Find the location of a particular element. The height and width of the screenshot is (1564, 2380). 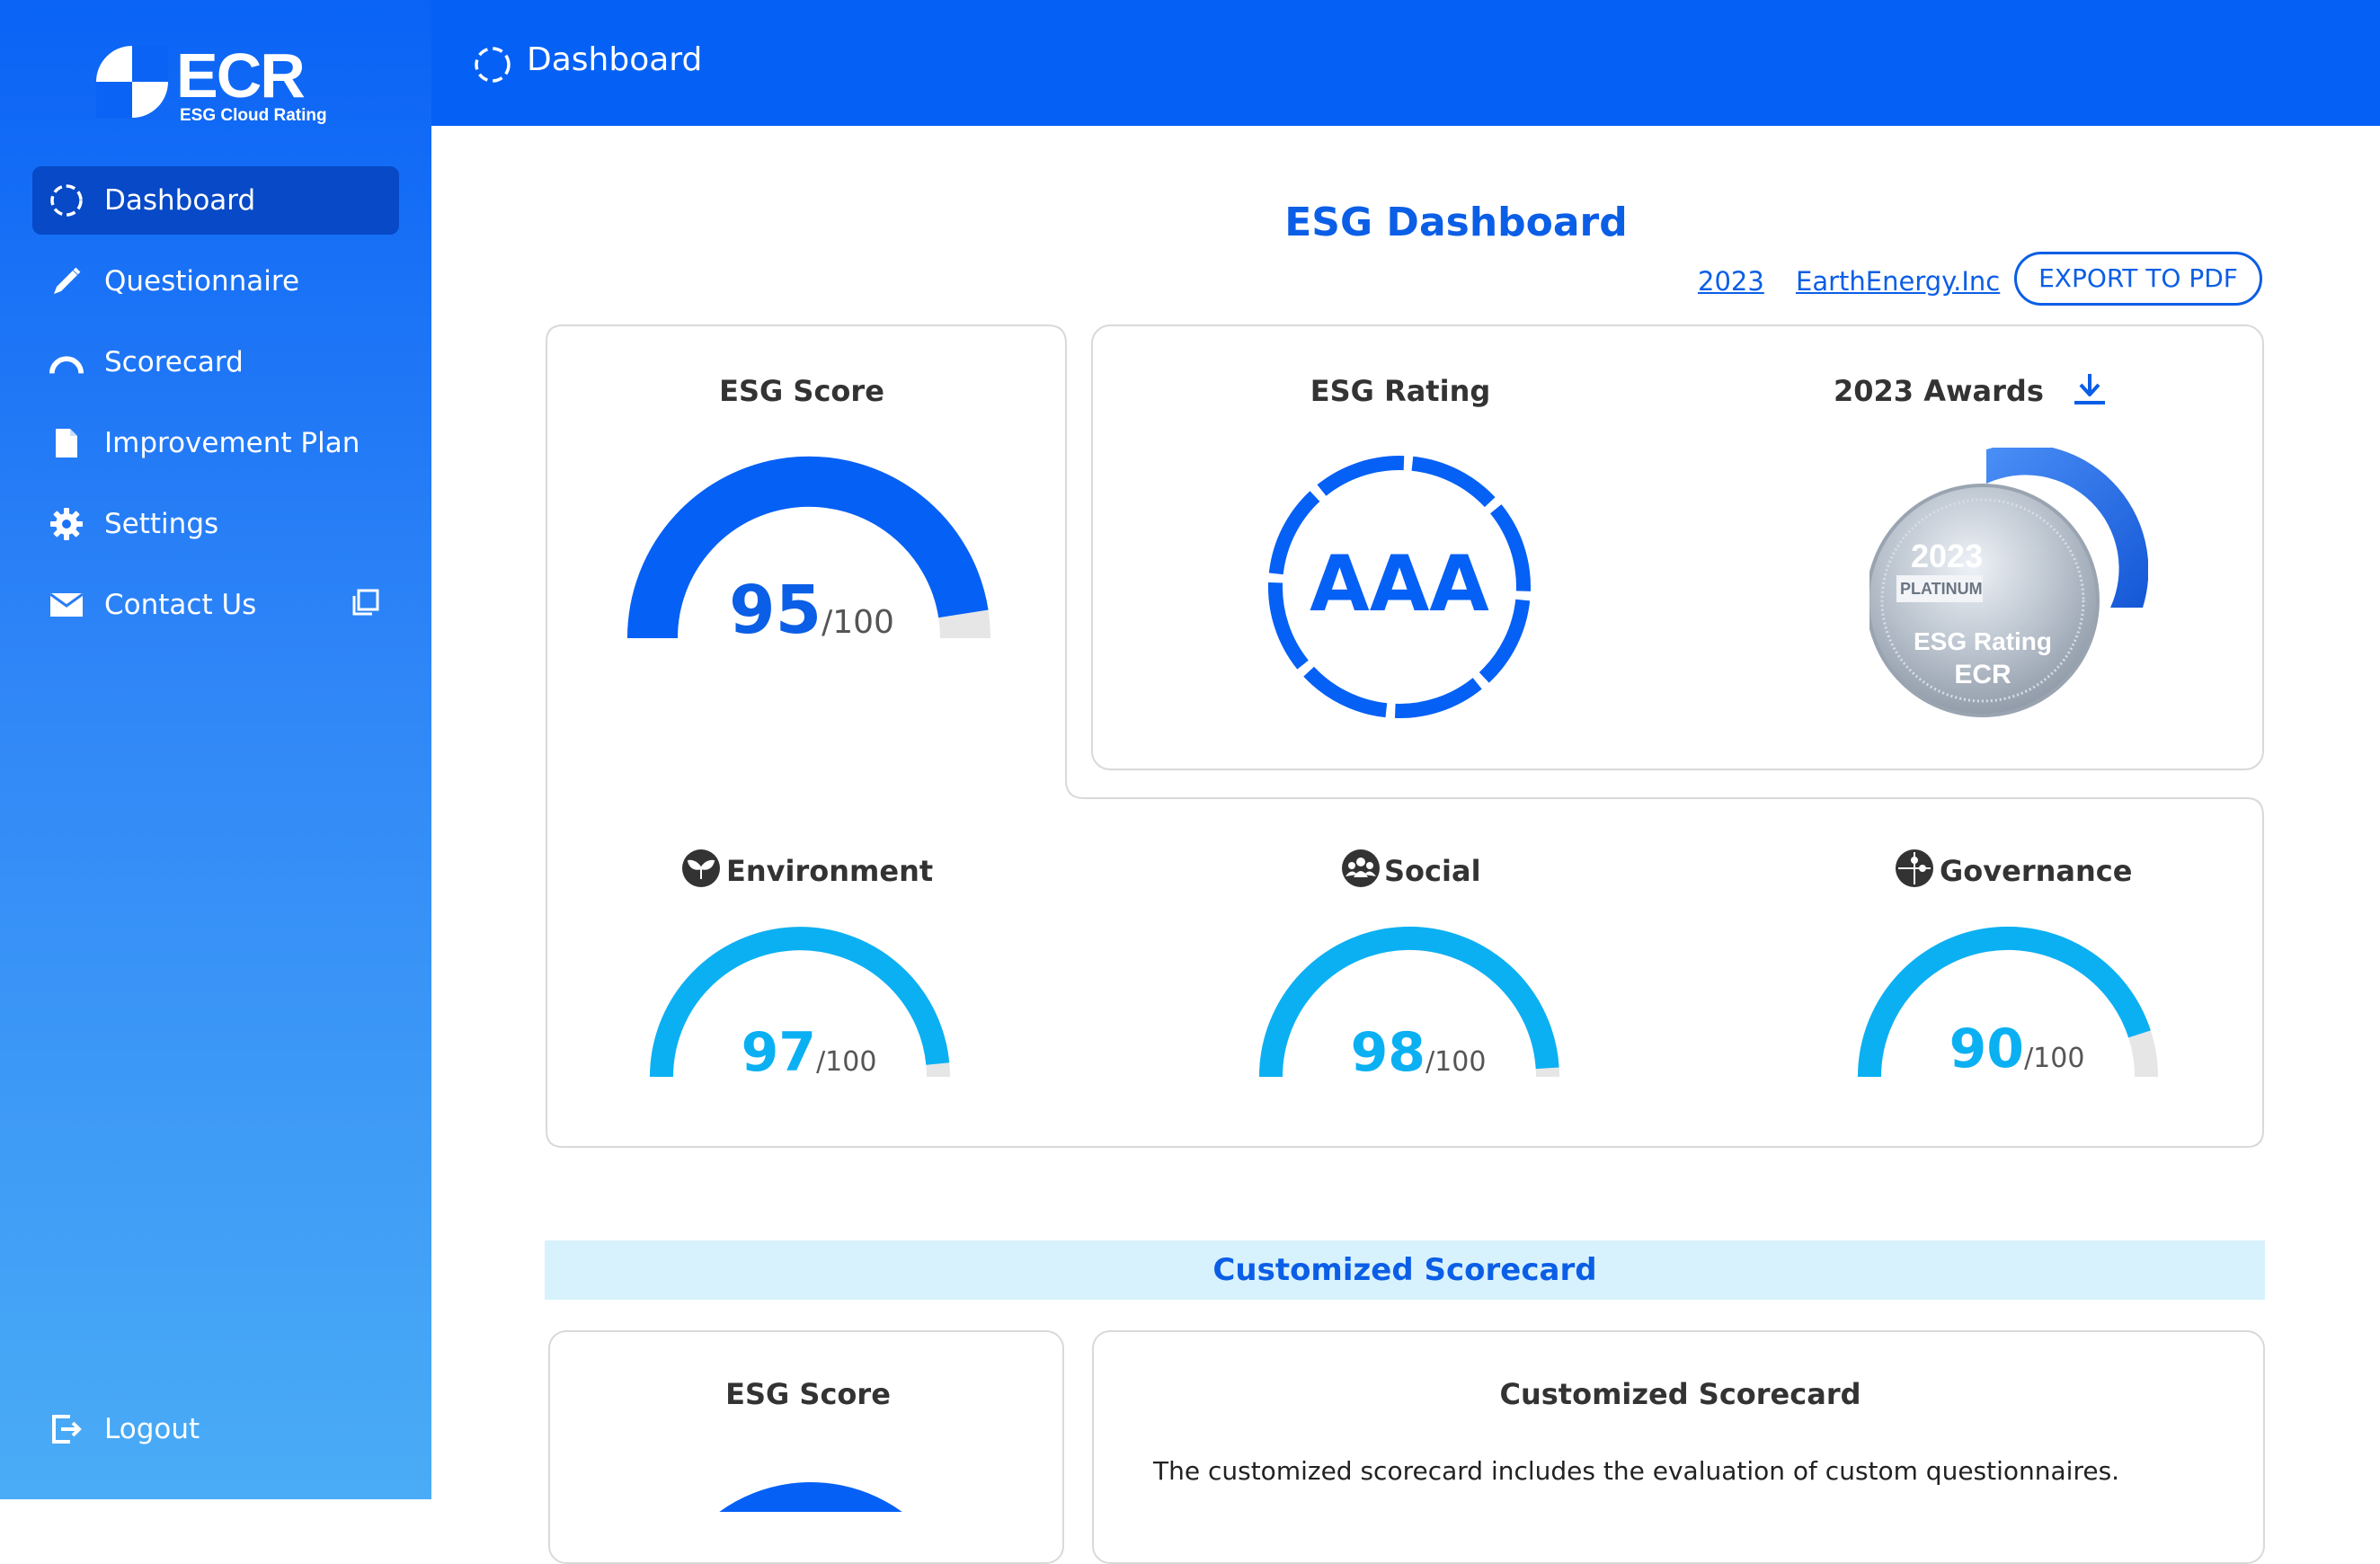

sidebar-item-label: Settings is located at coordinates (161, 524).